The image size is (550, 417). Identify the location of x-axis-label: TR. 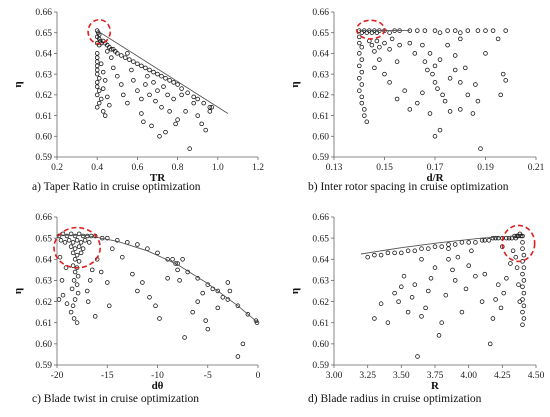
(158, 178).